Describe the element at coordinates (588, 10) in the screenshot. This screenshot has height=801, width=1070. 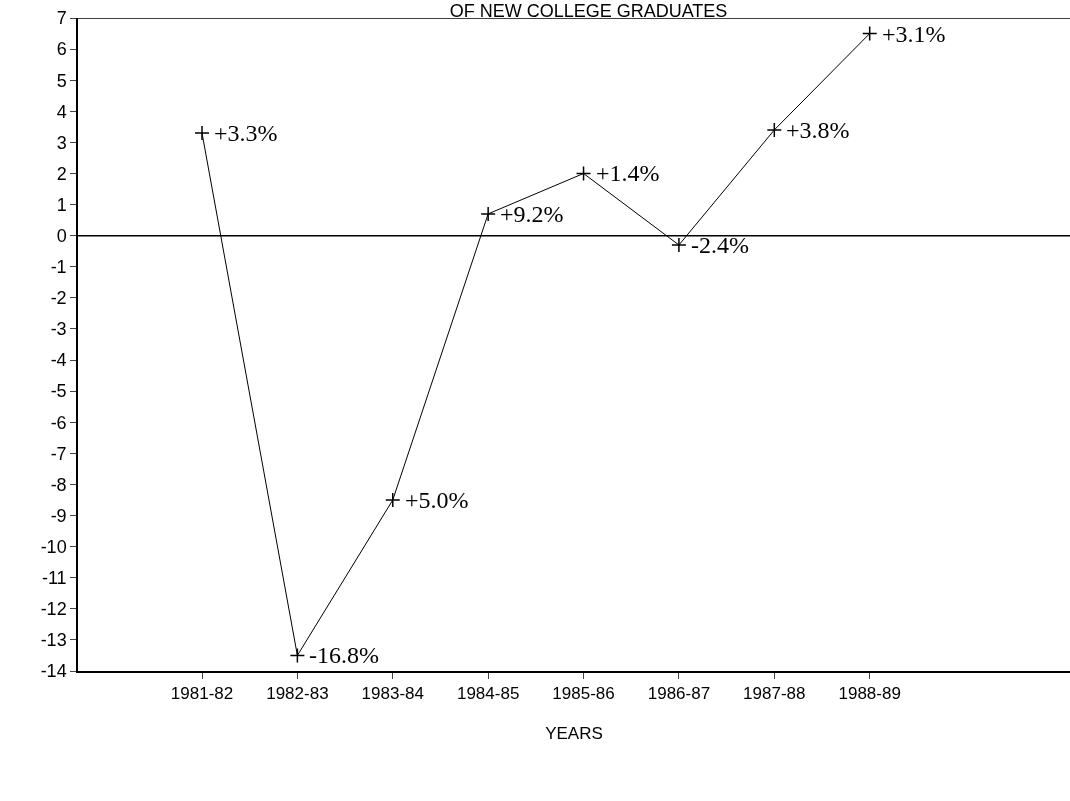
I see `chart-title: OF NEW COLLEGE GRADUATES` at that location.